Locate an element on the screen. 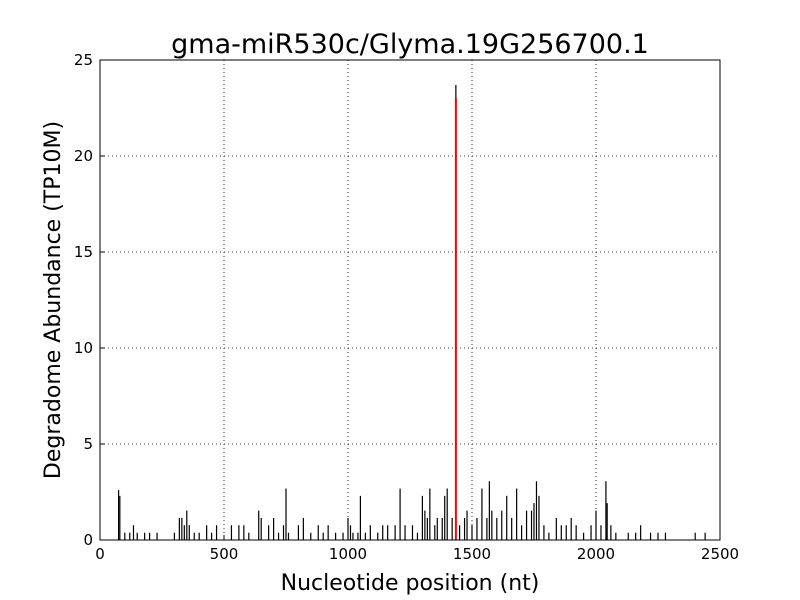  x-tick-label: 2000 is located at coordinates (596, 554).